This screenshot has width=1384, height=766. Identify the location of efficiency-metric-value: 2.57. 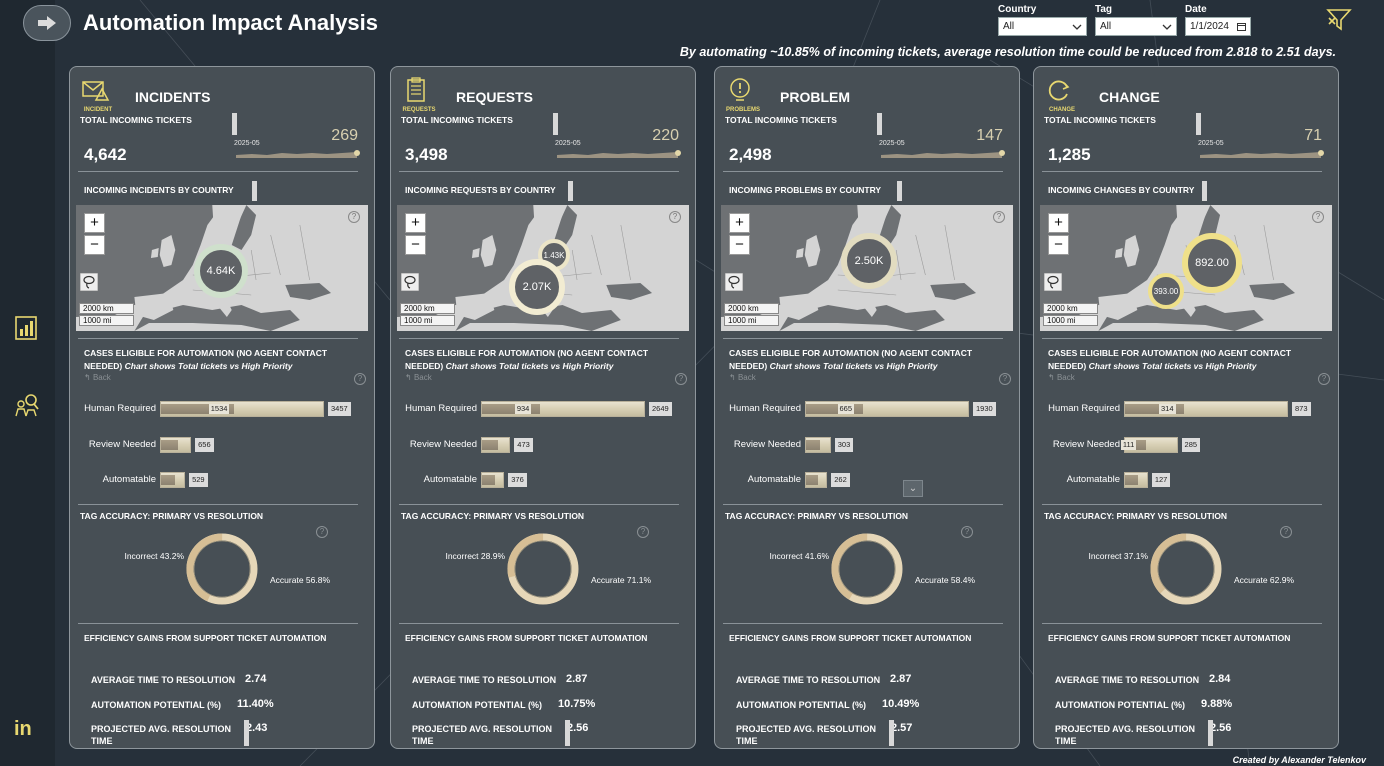
(902, 728).